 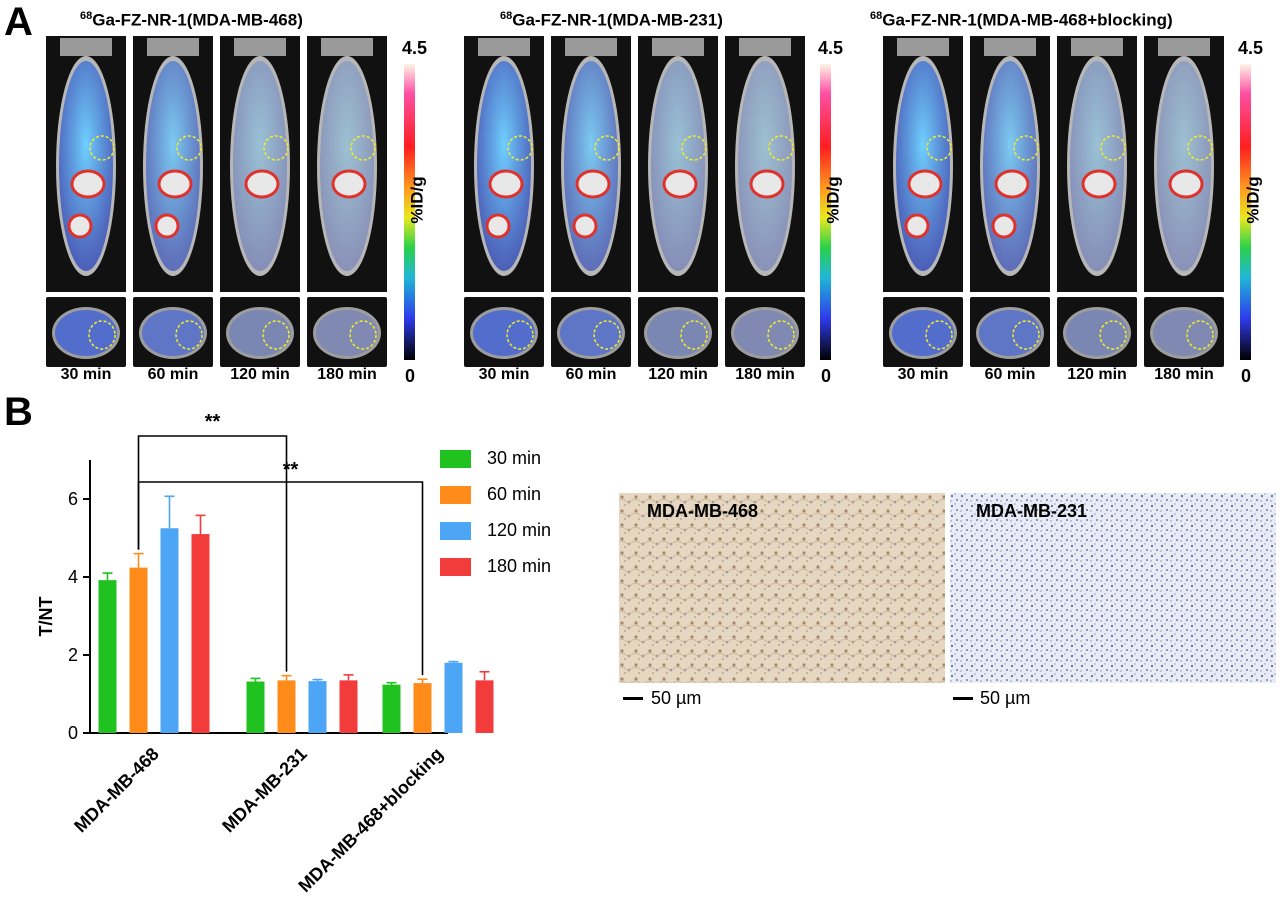 I want to click on chart-bars, so click(x=296, y=614).